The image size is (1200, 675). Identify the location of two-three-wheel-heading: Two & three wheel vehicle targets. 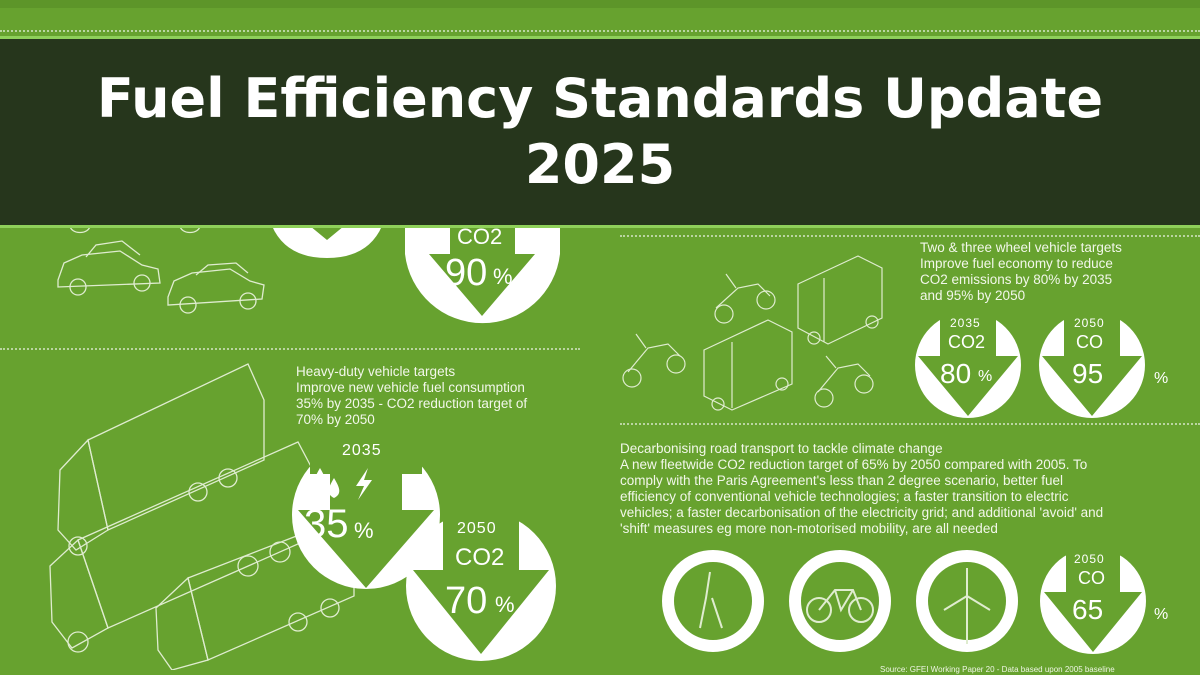
(1021, 247).